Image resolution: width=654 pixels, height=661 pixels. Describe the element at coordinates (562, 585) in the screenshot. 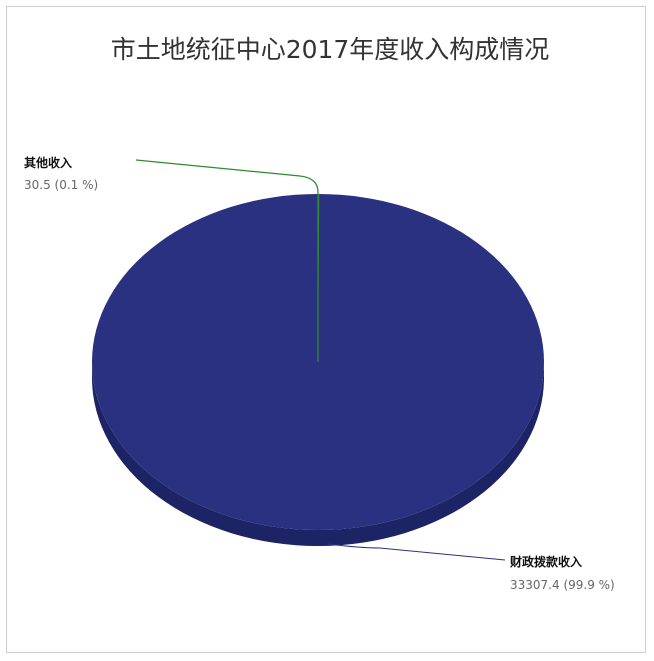

I see `slice-value-fiscal: 33307.4 (99.9 %)` at that location.